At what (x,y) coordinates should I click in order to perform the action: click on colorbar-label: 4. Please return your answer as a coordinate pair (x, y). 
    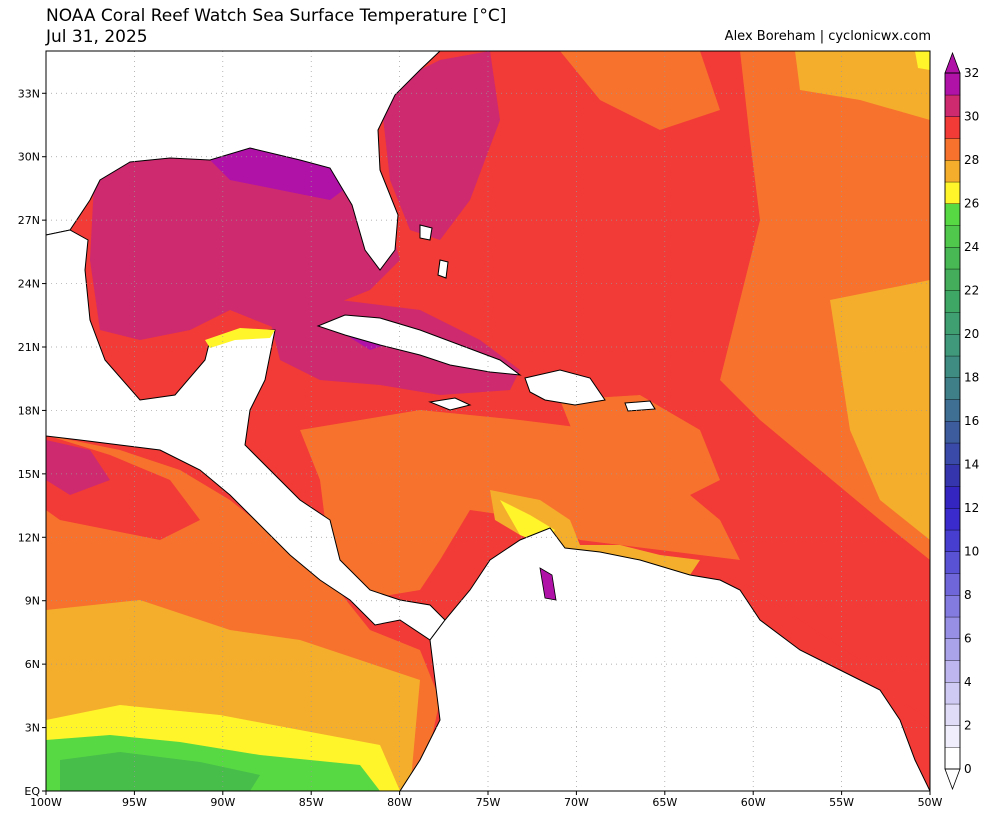
    Looking at the image, I should click on (968, 682).